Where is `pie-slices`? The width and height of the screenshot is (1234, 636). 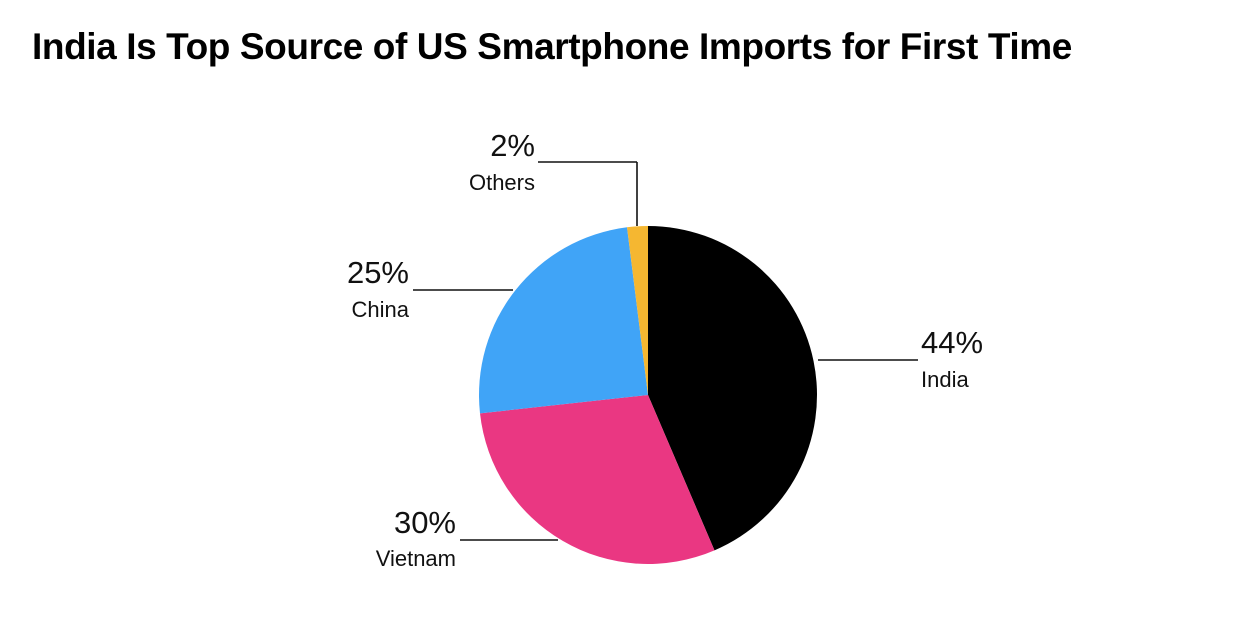
pie-slices is located at coordinates (648, 395).